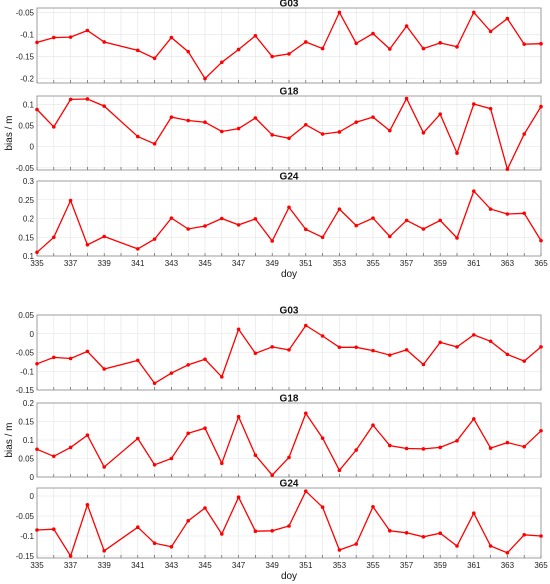 The height and width of the screenshot is (584, 550). I want to click on y-tick-label: 0.15, so click(26, 422).